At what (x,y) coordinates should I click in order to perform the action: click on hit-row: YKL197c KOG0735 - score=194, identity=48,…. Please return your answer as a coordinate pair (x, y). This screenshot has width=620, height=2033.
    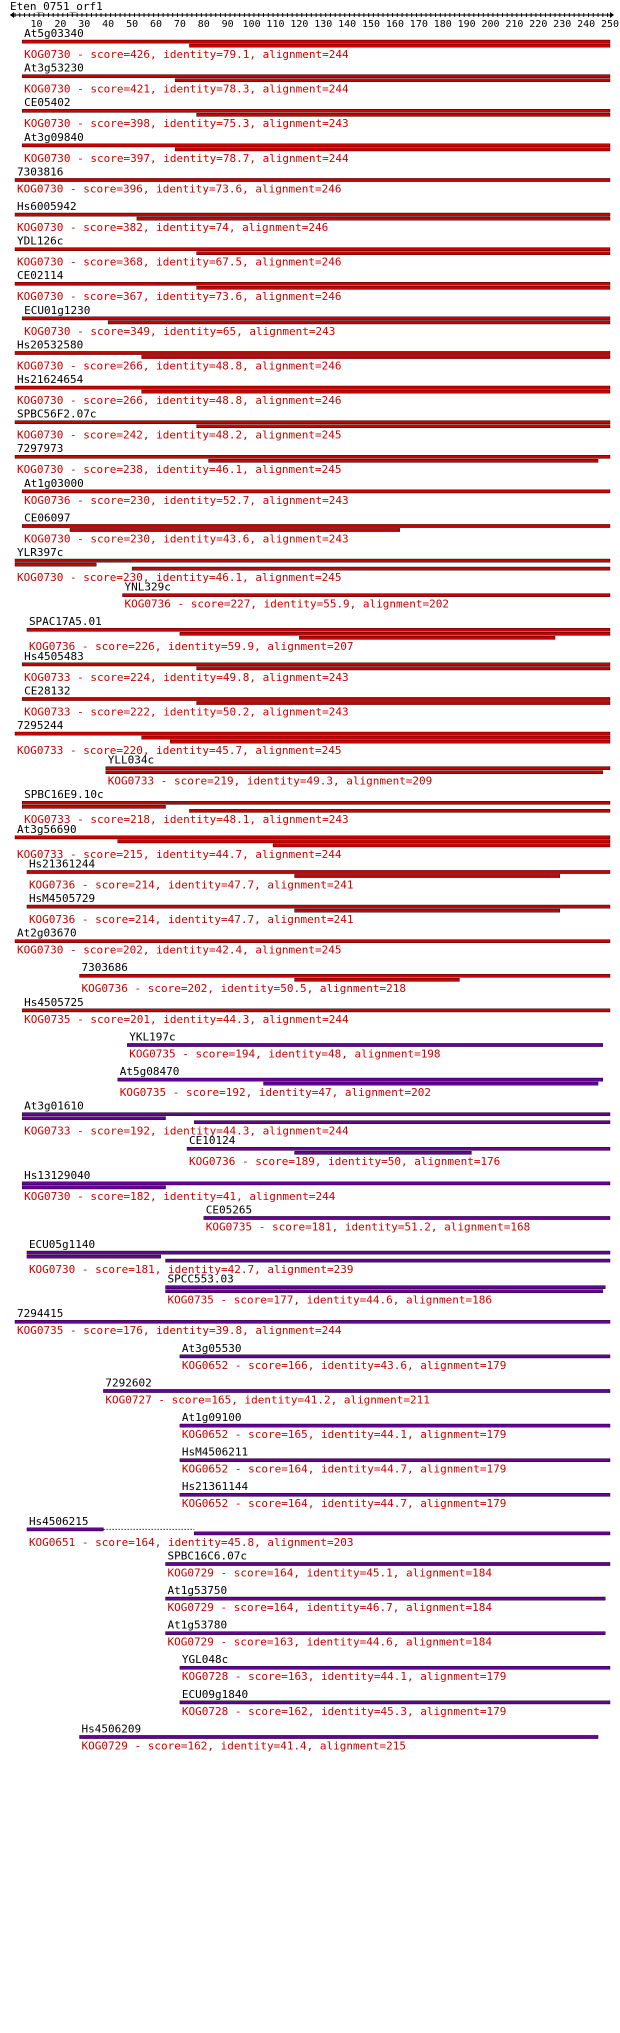
    Looking at the image, I should click on (365, 1045).